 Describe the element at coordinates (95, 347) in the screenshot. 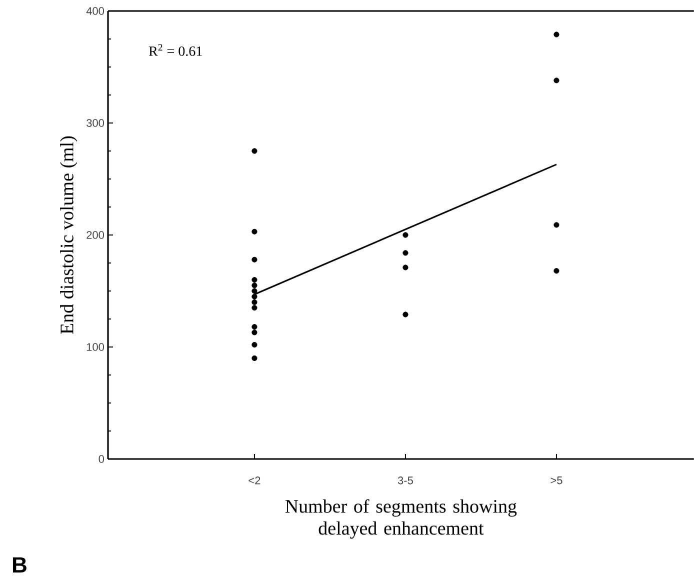

I see `y-tick-label: 100` at that location.